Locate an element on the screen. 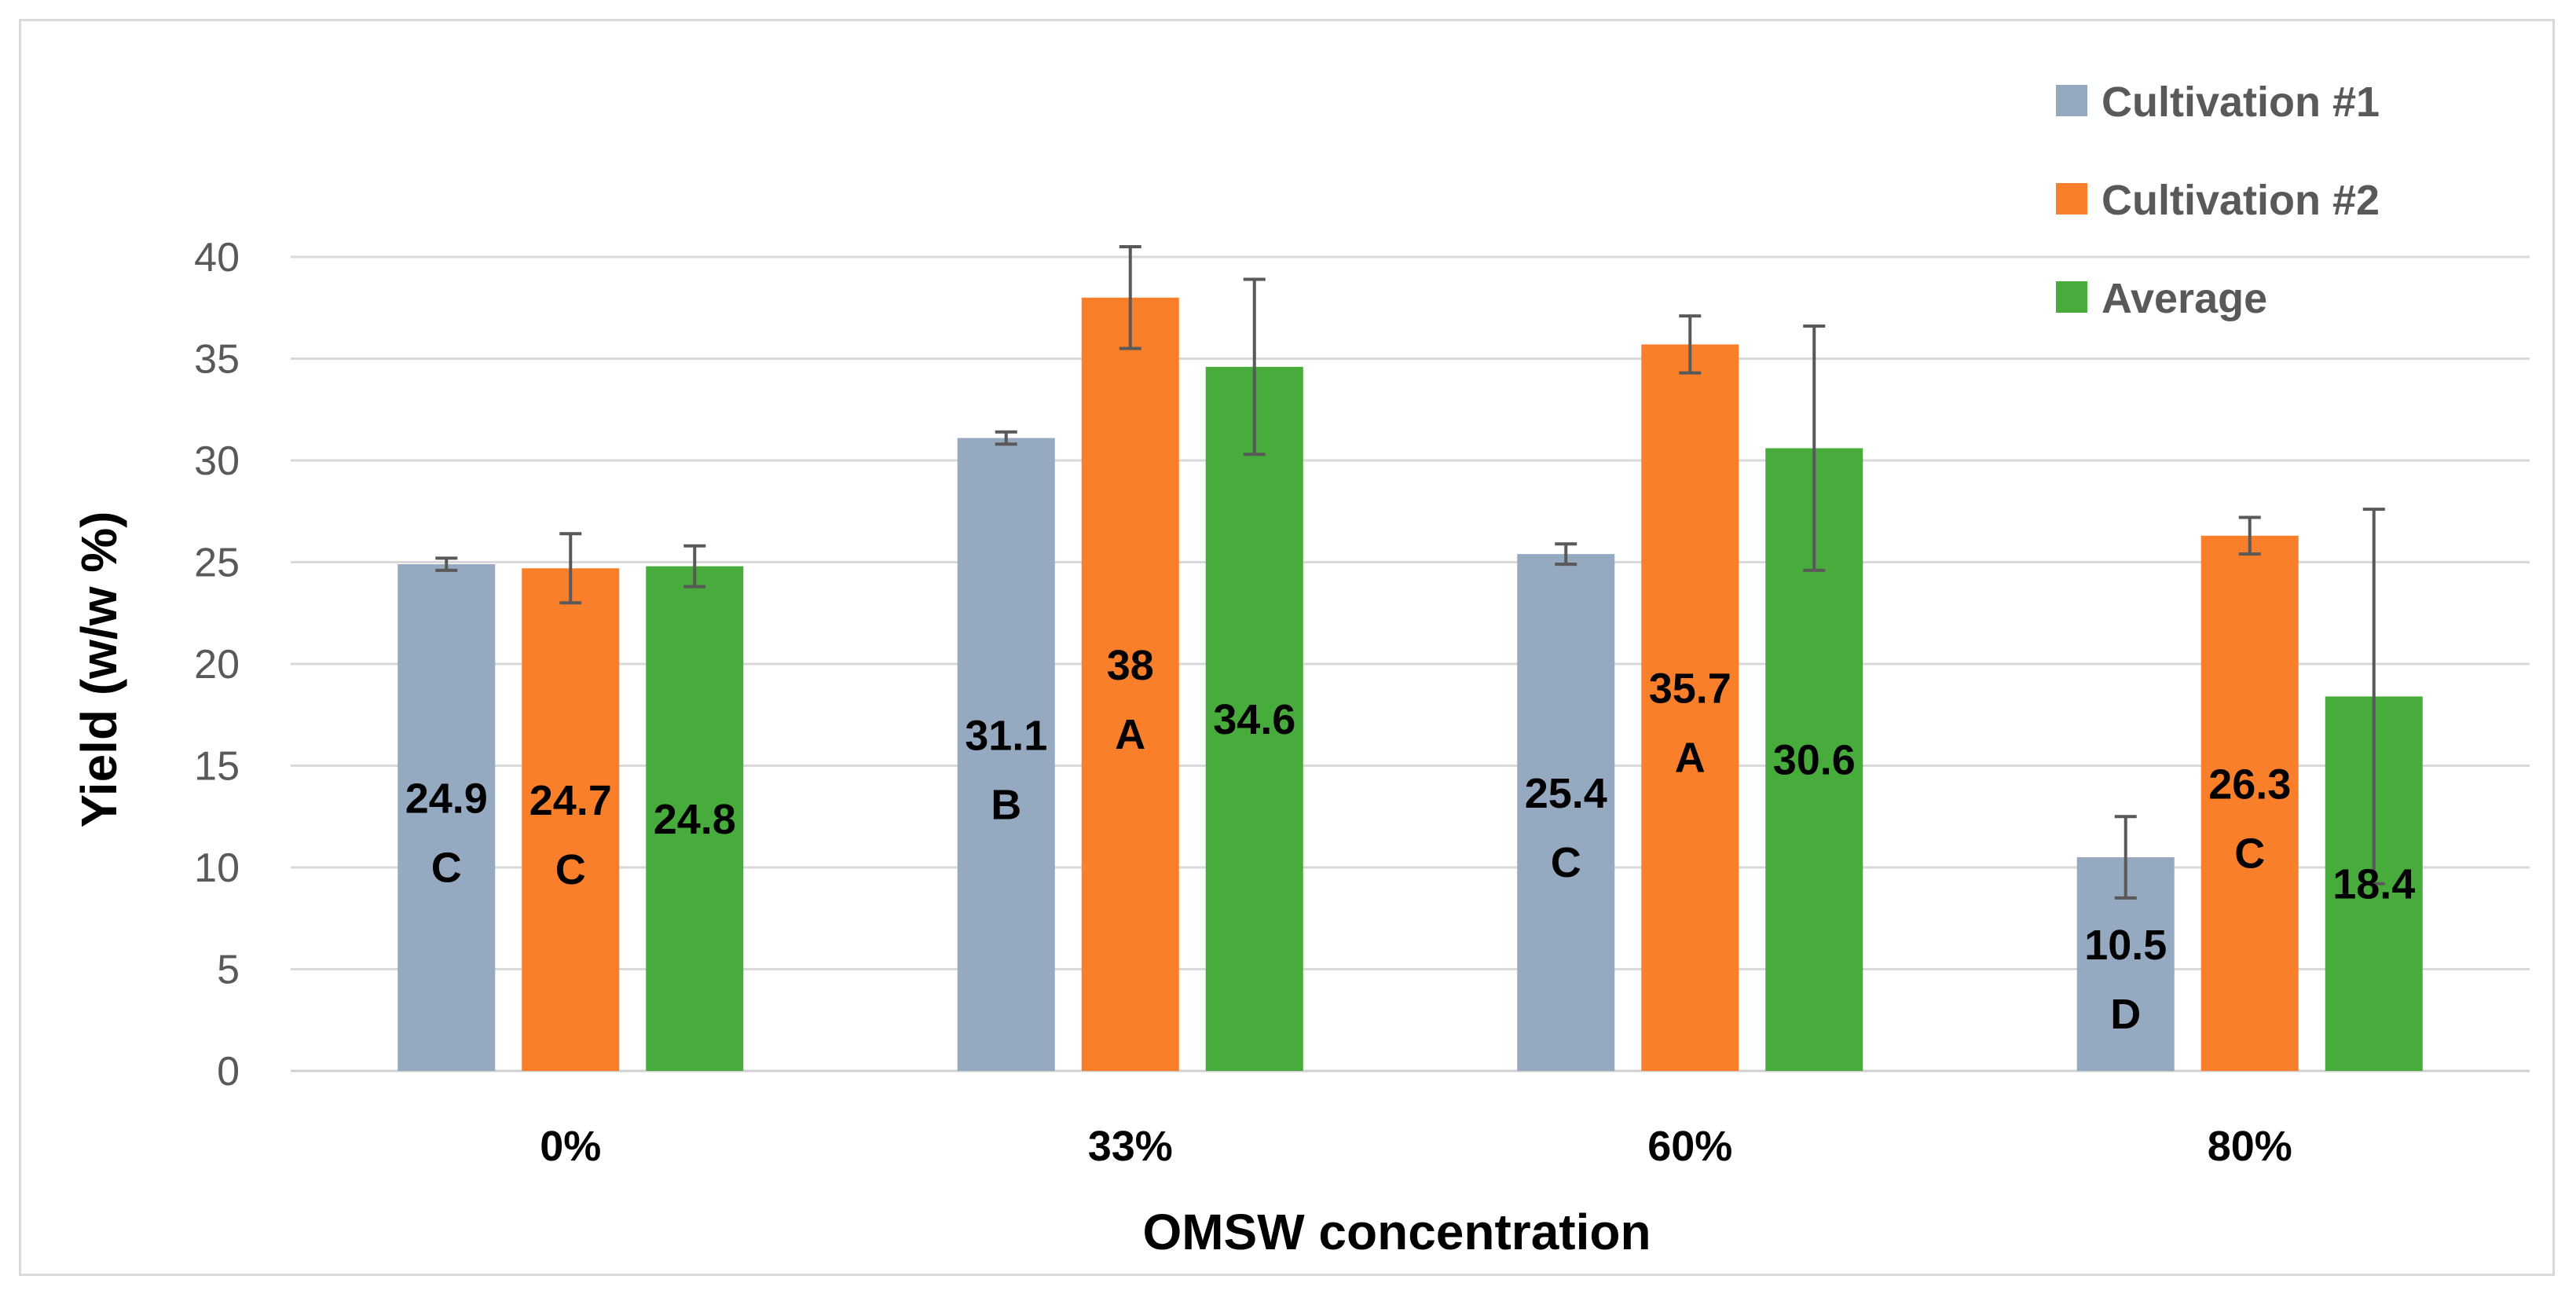 The image size is (2576, 1298). y-tick-label: 20 is located at coordinates (217, 665).